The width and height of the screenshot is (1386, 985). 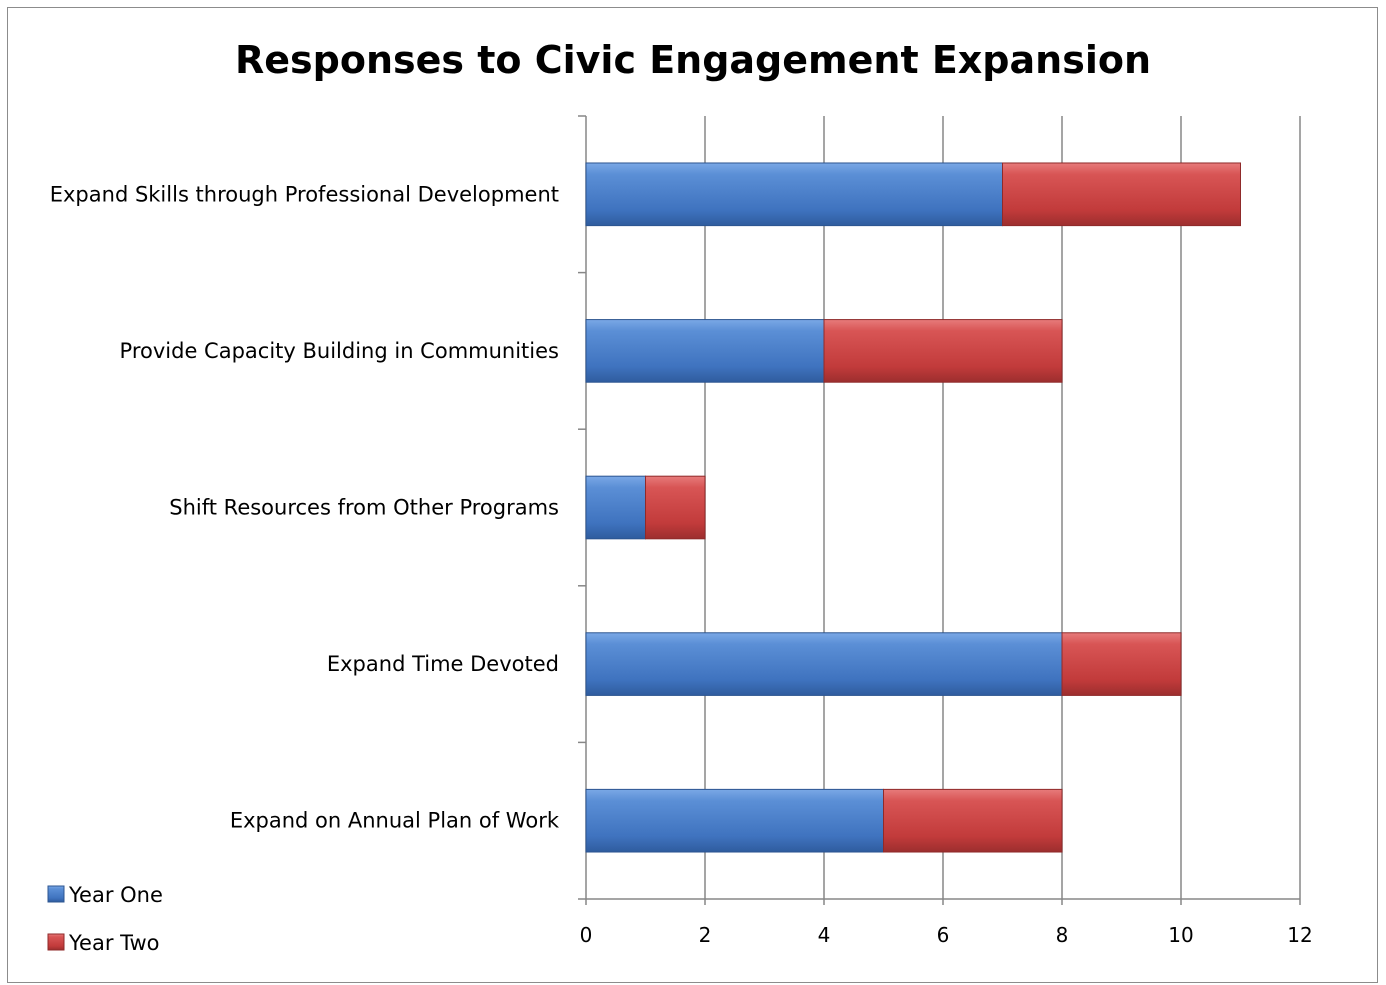 I want to click on legend-label: Year One, so click(x=115, y=895).